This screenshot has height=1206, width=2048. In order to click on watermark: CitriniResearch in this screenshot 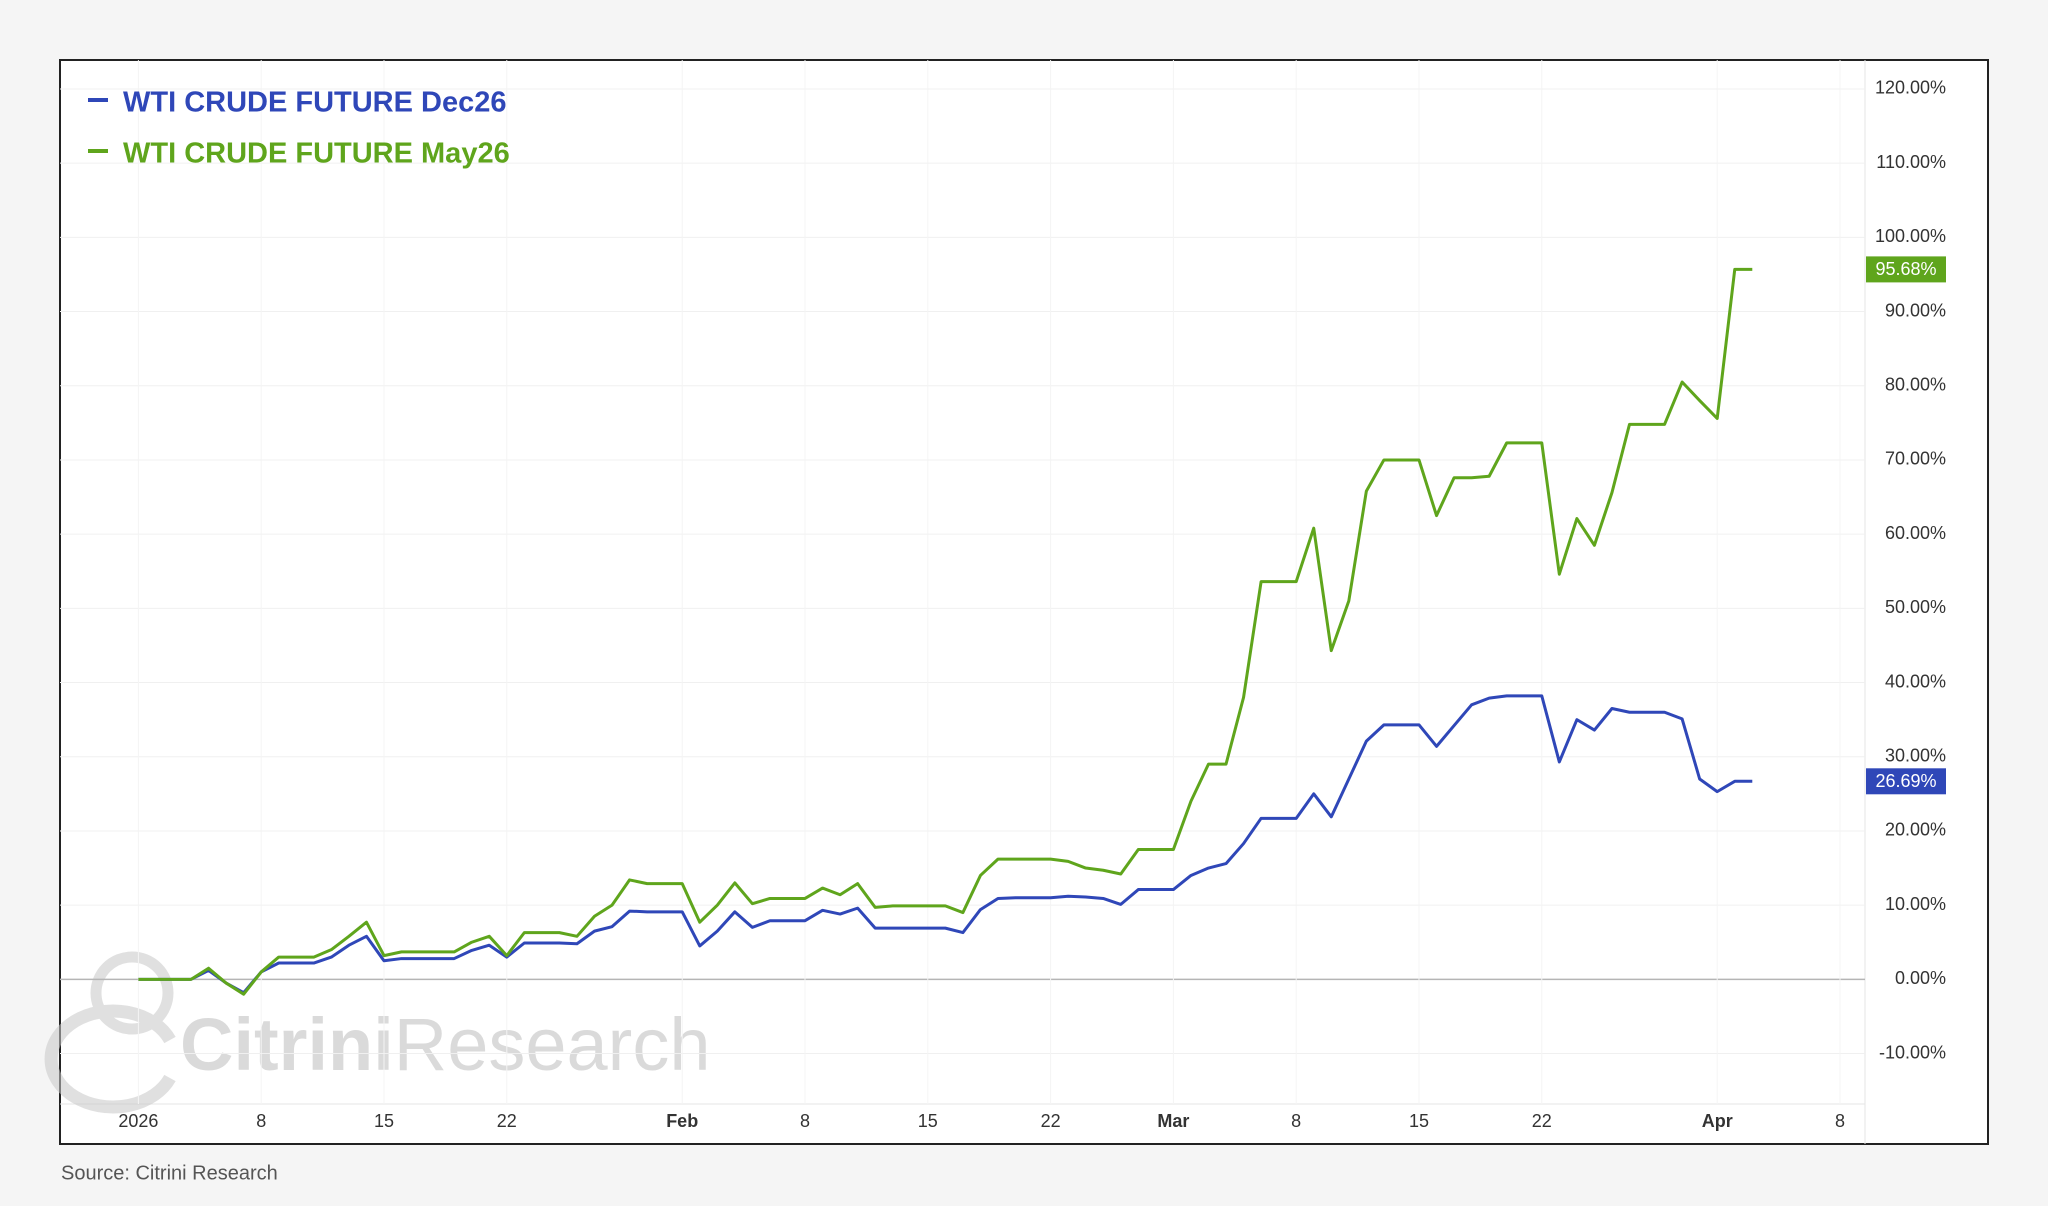, I will do `click(377, 1032)`.